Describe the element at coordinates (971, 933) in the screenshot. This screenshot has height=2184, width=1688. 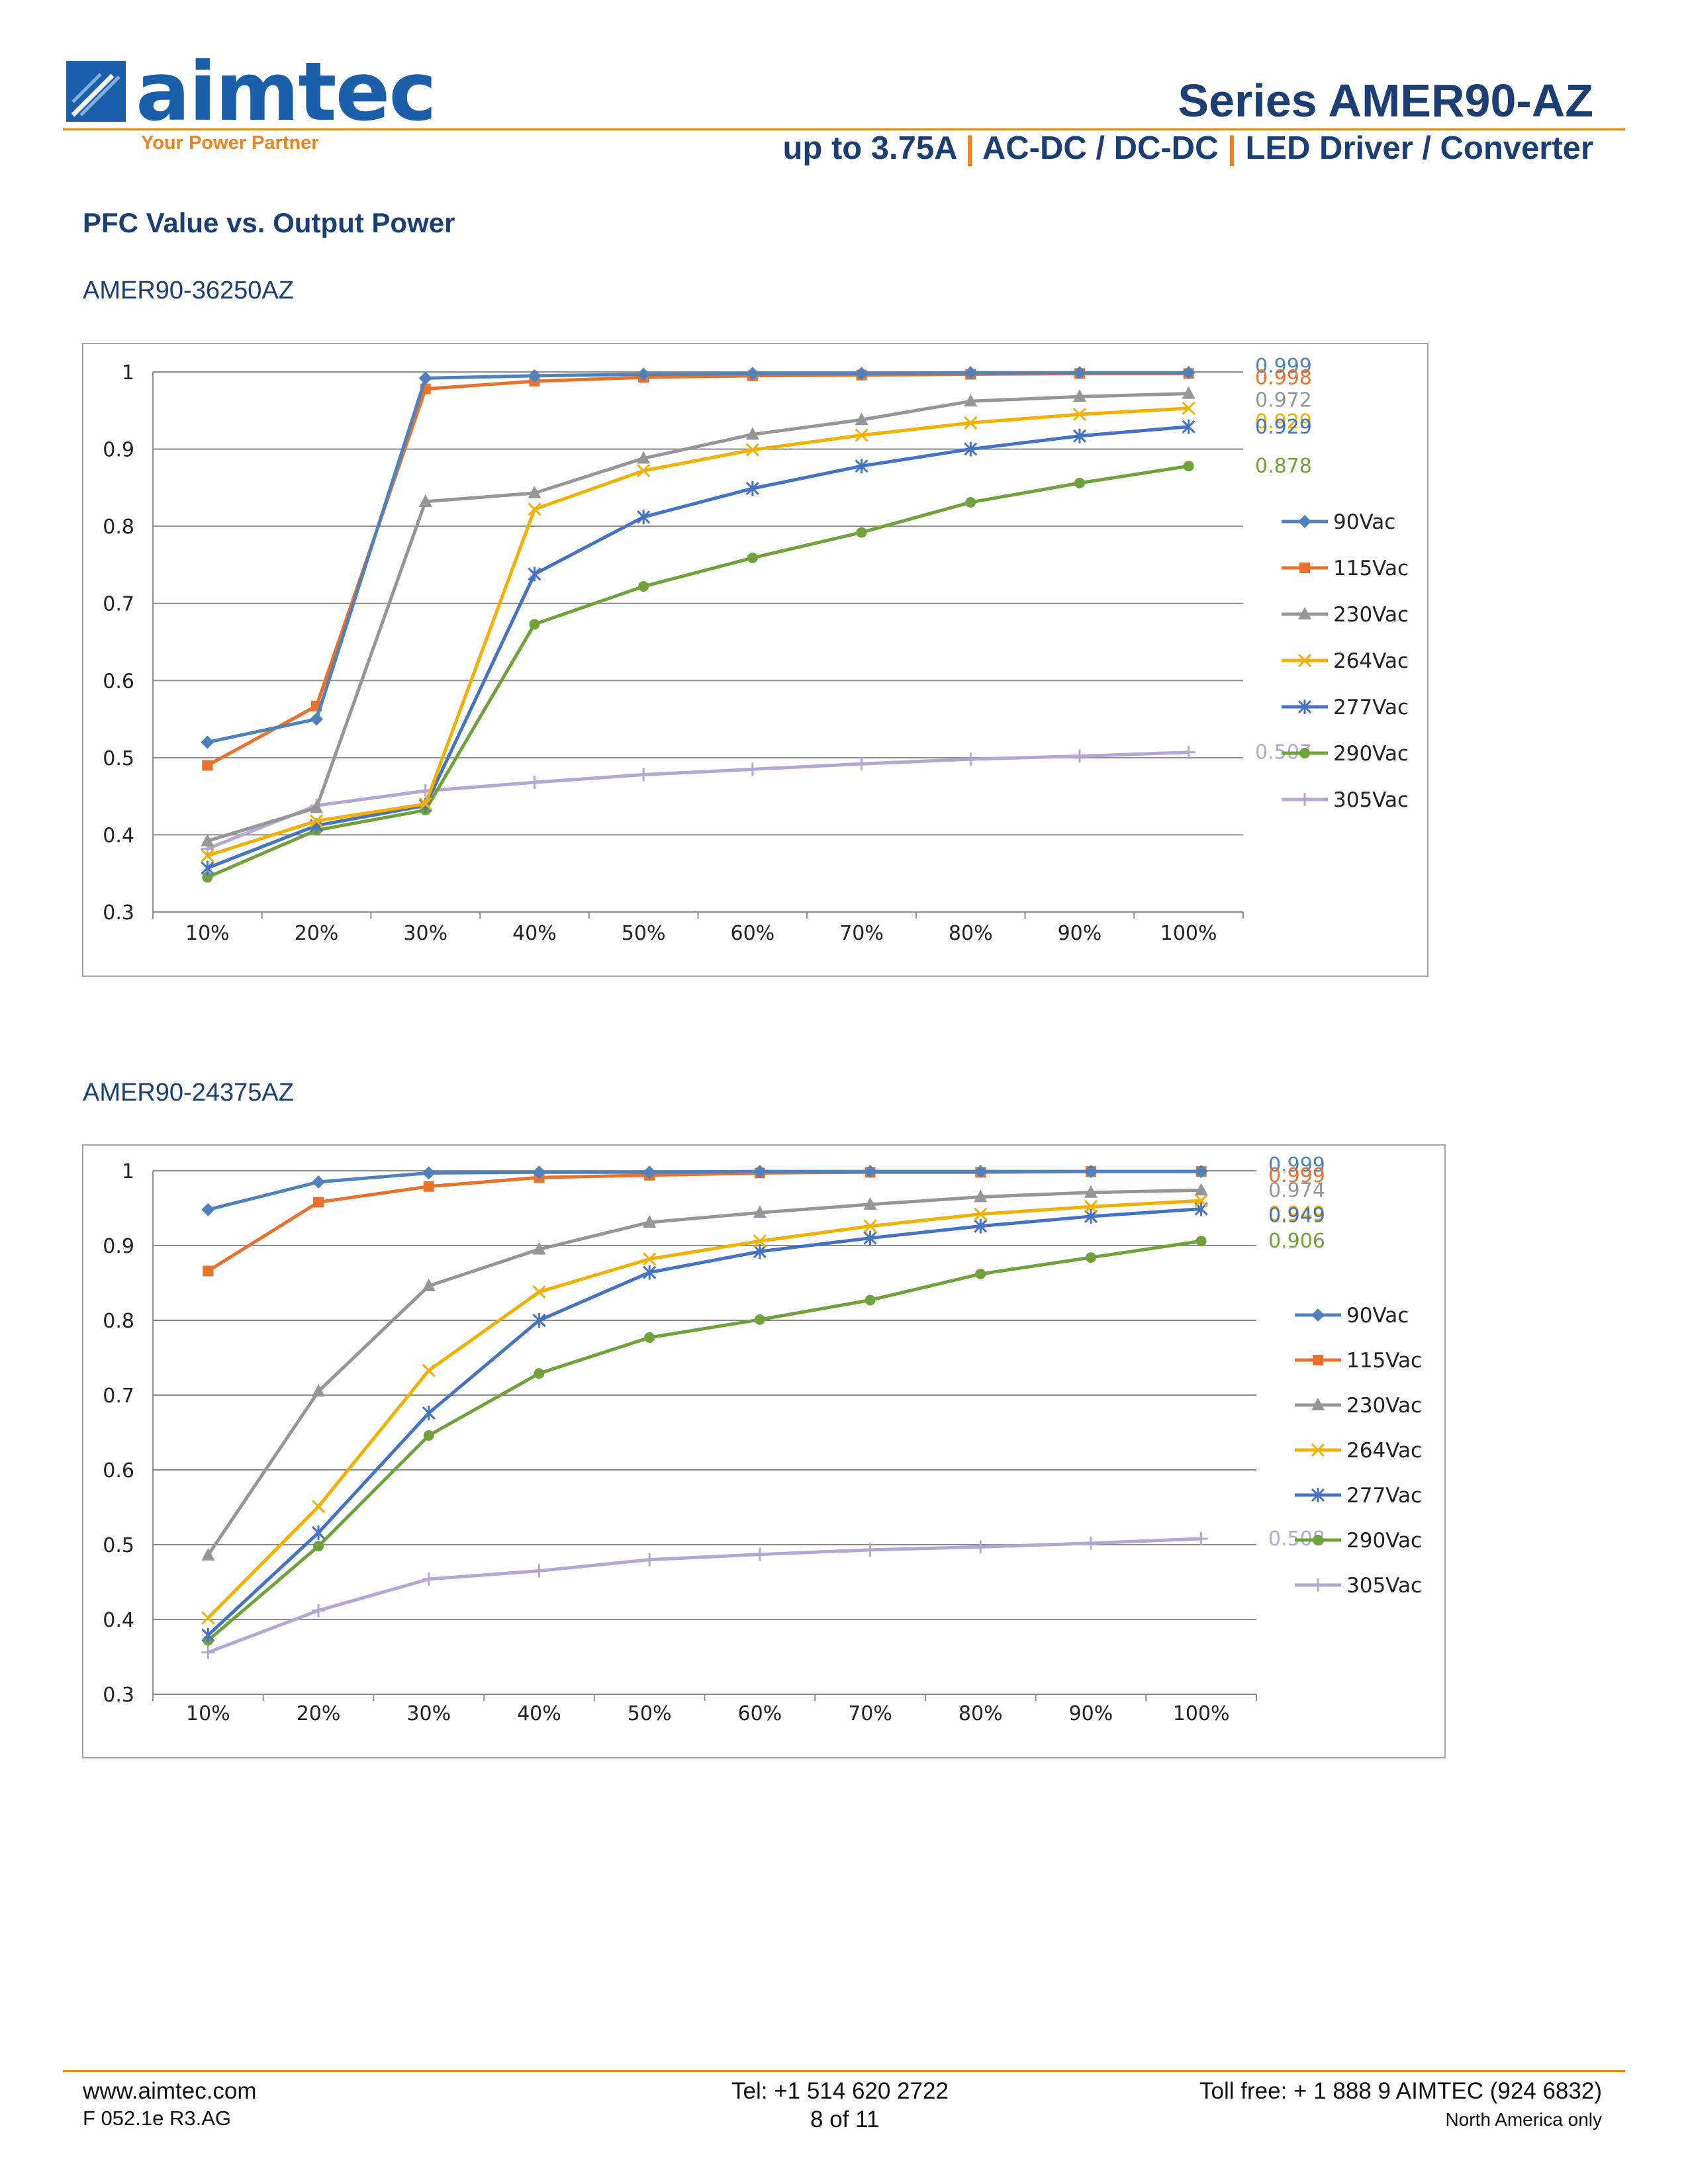
I see `x-tick-label: 80%` at that location.